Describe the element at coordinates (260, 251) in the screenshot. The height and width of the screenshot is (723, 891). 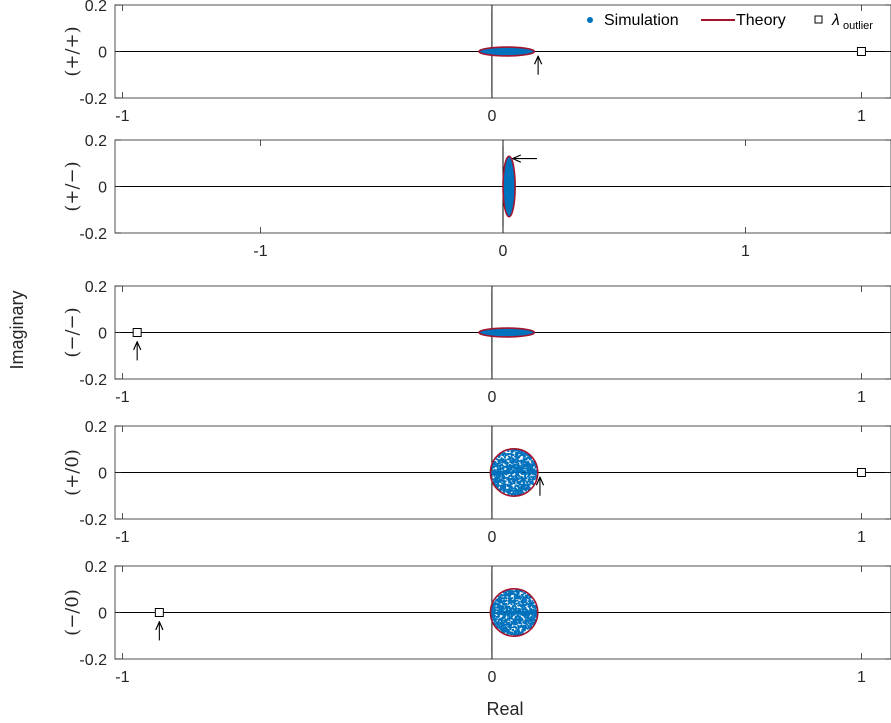
I see `x-tick-label: -1` at that location.